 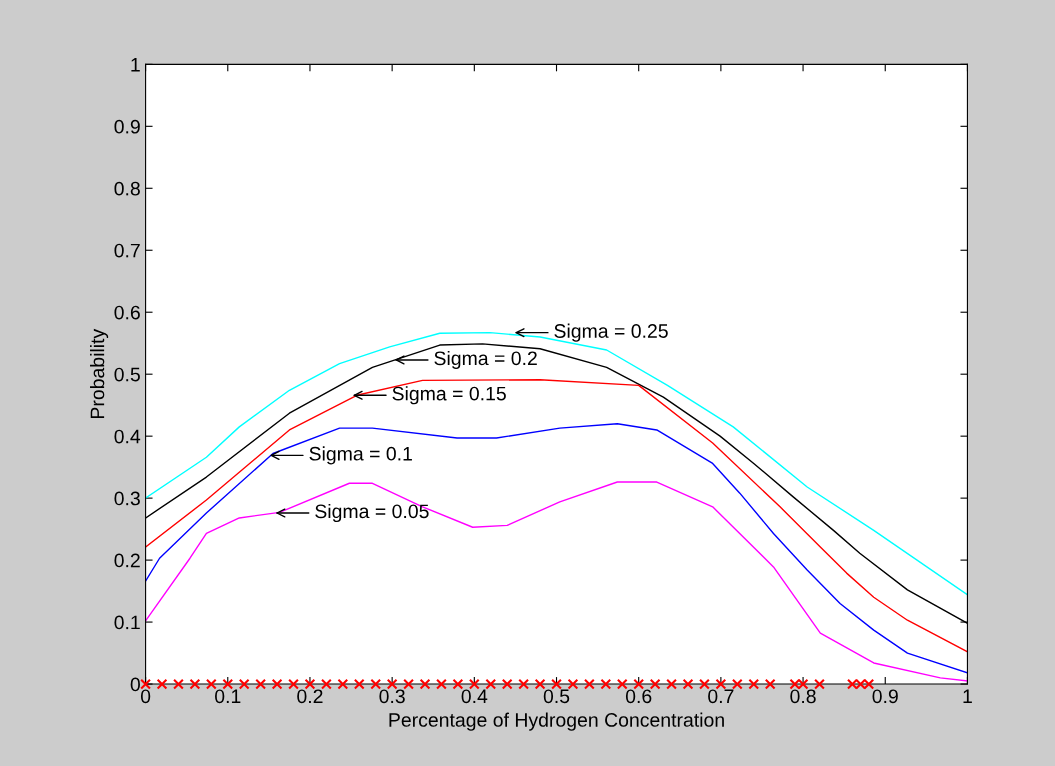 What do you see at coordinates (127, 126) in the screenshot?
I see `y-tick-label: 0.9` at bounding box center [127, 126].